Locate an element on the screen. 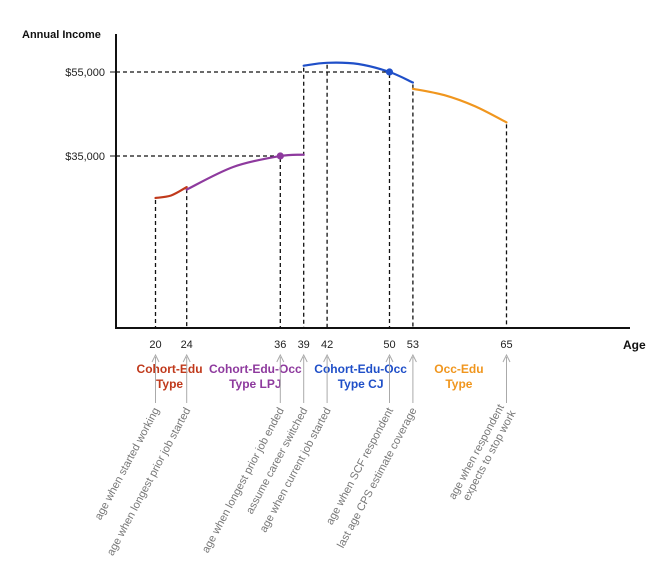  x-tick-label: 65 is located at coordinates (506, 345).